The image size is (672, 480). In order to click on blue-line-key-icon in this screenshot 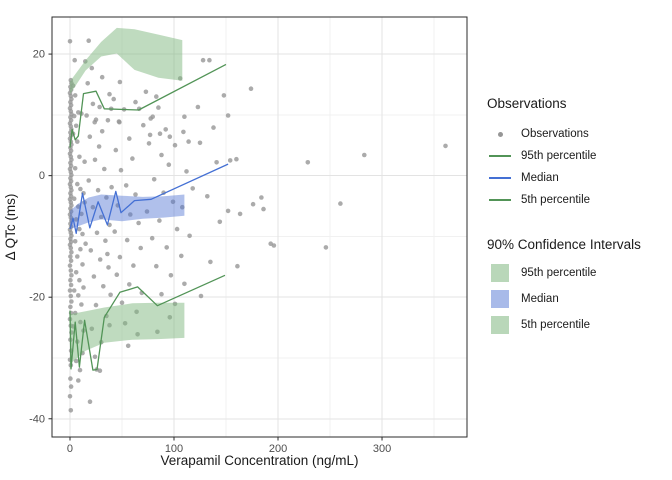, I will do `click(500, 178)`.